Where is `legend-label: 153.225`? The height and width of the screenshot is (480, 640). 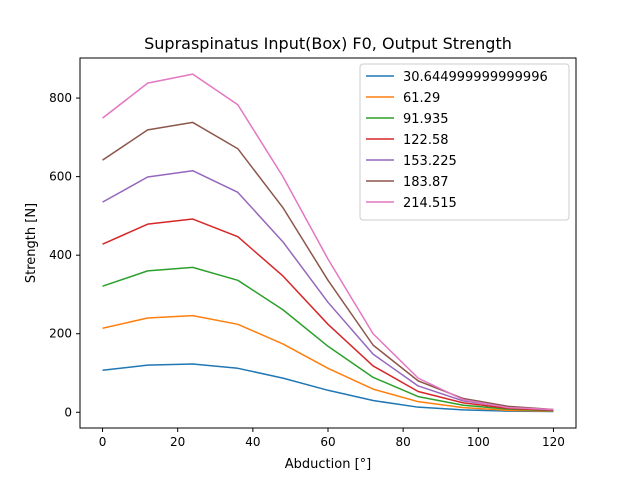 legend-label: 153.225 is located at coordinates (430, 161).